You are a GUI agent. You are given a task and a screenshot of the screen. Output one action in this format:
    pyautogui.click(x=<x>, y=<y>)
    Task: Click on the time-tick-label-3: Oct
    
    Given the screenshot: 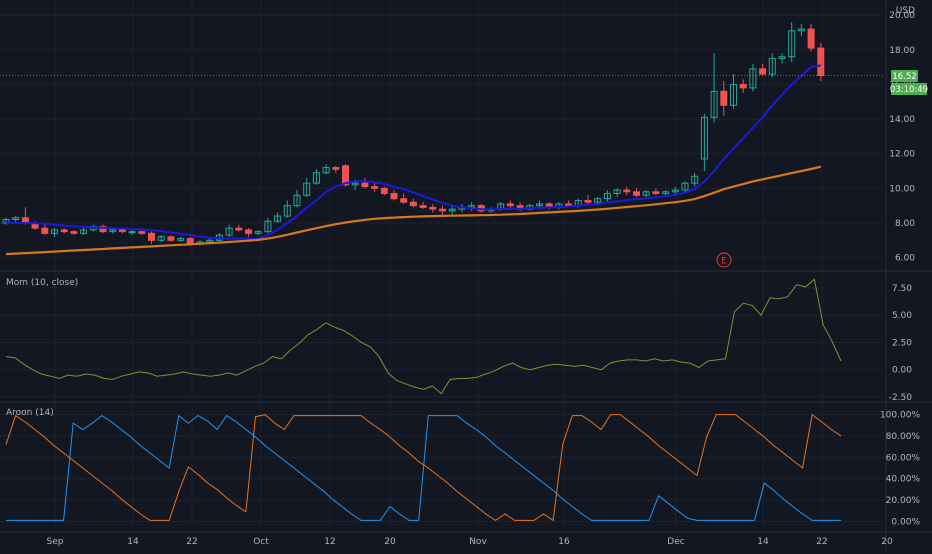 What is the action you would take?
    pyautogui.click(x=261, y=542)
    